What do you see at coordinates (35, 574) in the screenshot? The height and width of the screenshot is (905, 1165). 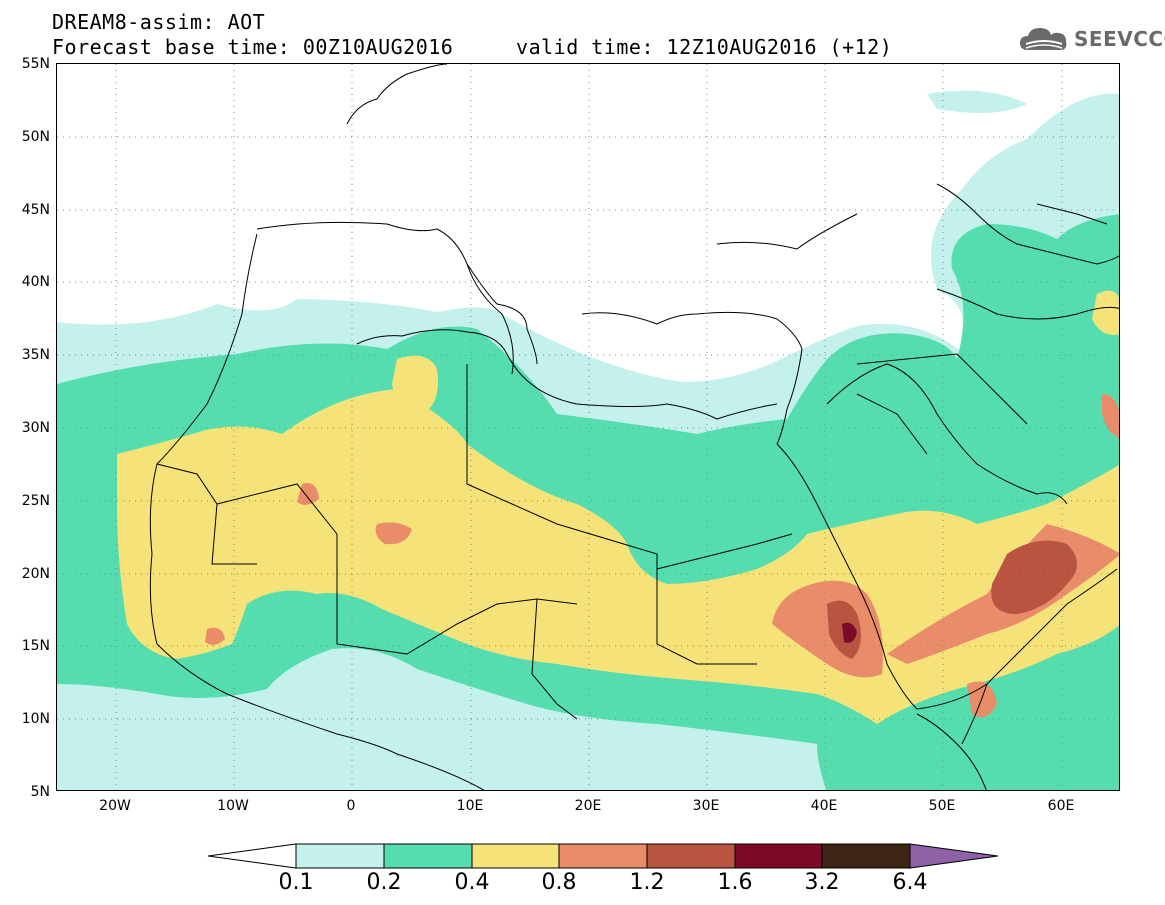 I see `lat-label-20n: 20N` at bounding box center [35, 574].